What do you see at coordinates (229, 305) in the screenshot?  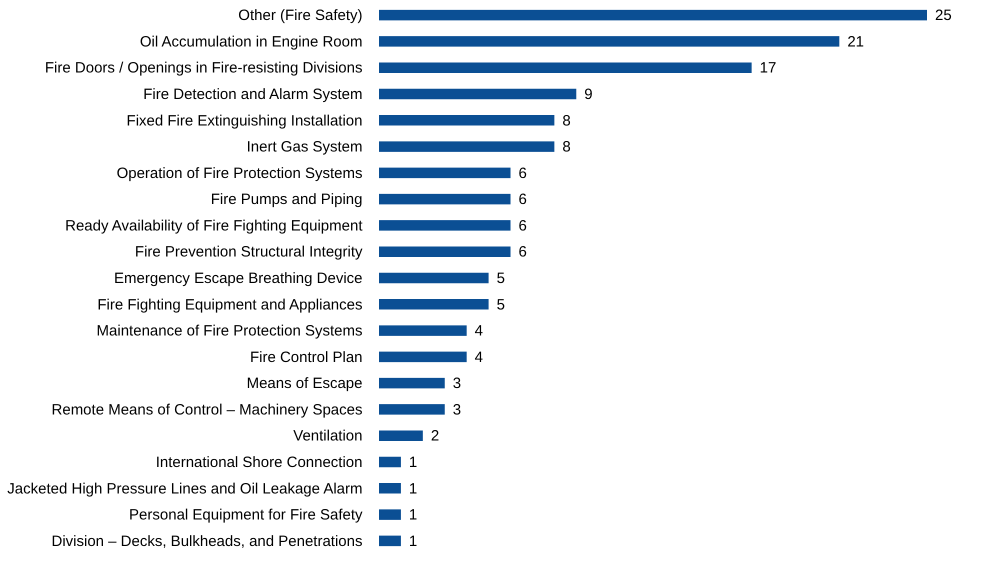 I see `y-tick-label: Fire Fighting Equipment and Appliances` at bounding box center [229, 305].